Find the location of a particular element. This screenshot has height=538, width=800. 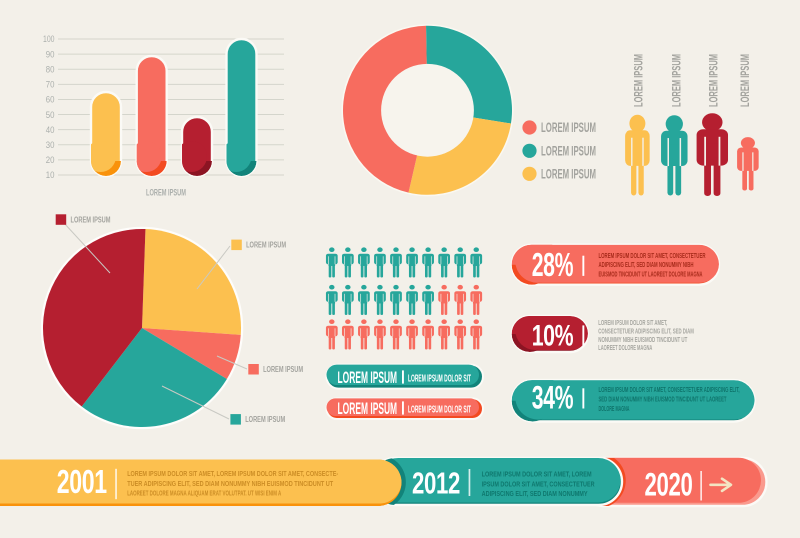

svg-text: DOLORE MAGNA is located at coordinates (614, 409).